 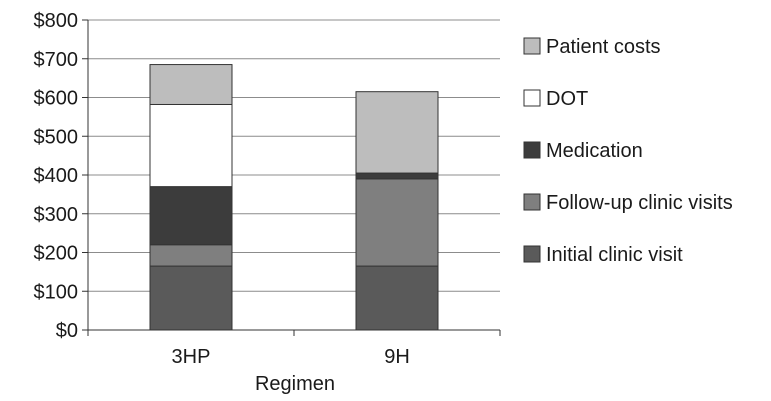 What do you see at coordinates (56, 60) in the screenshot?
I see `y-tick-label: $700` at bounding box center [56, 60].